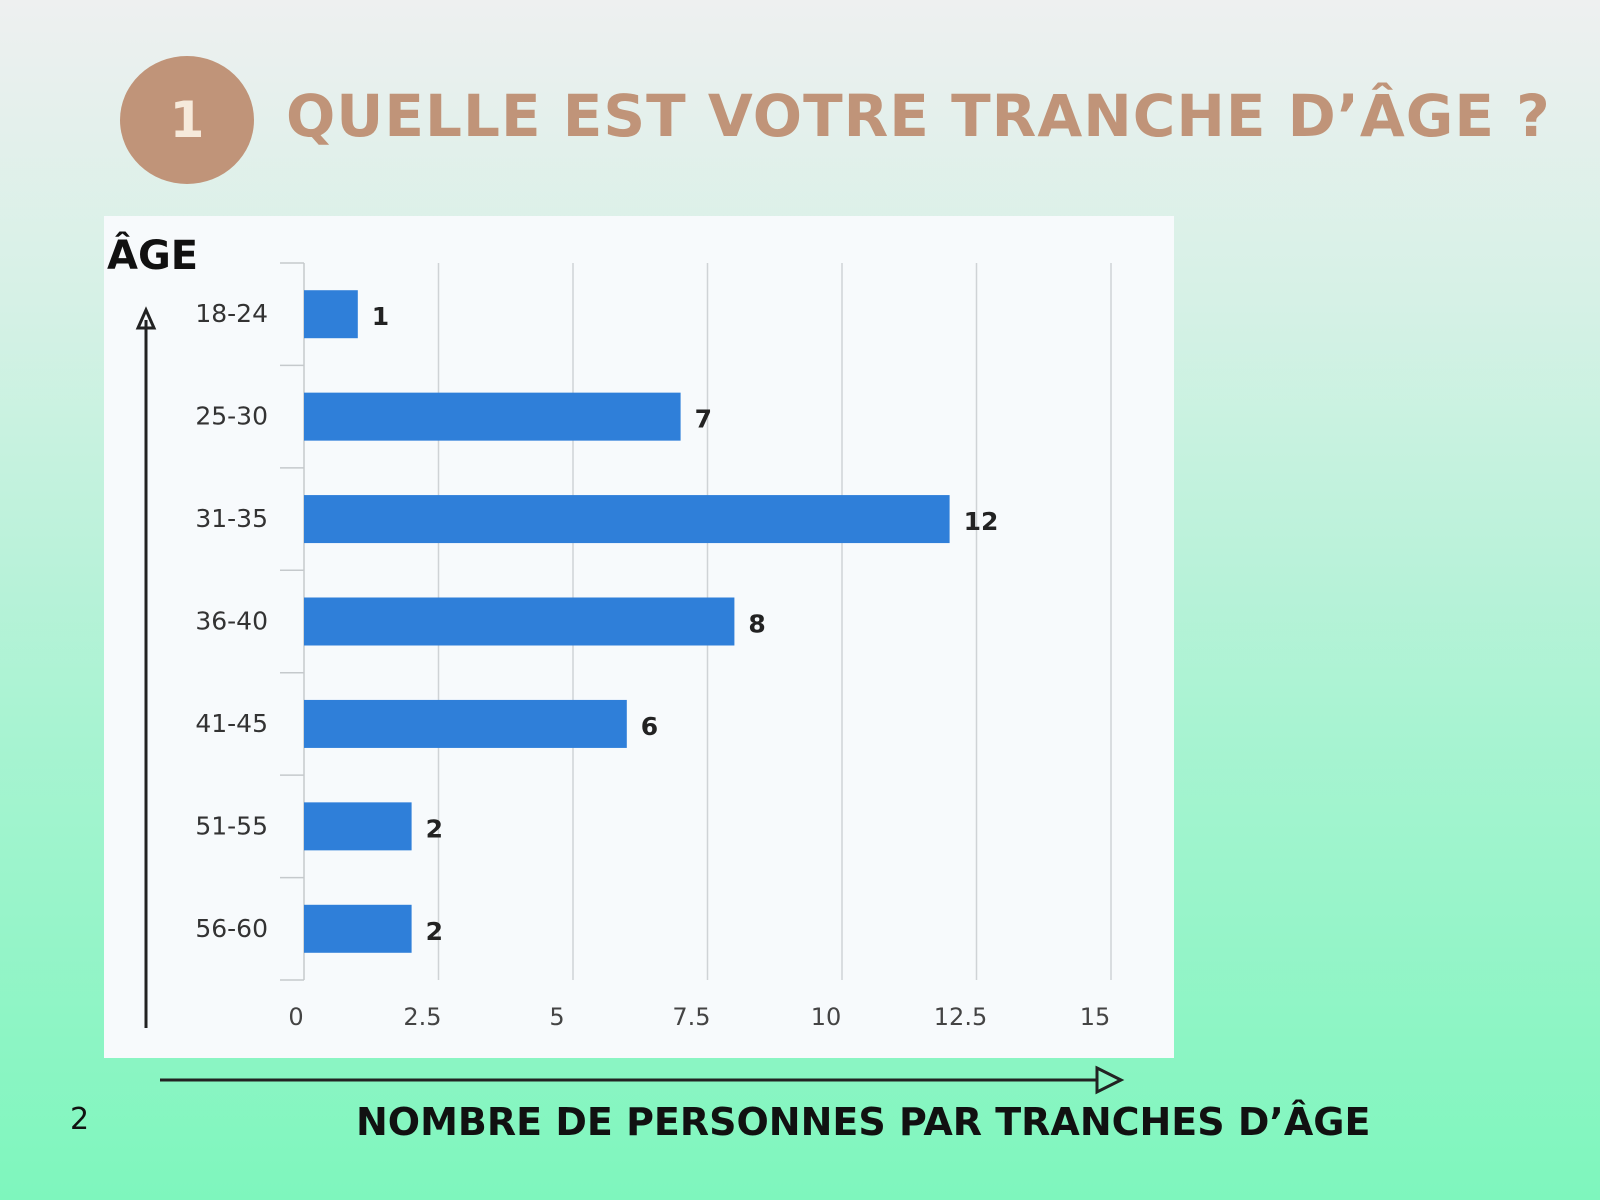 The width and height of the screenshot is (1600, 1200). What do you see at coordinates (1110, 1080) in the screenshot?
I see `x-arrow-head` at bounding box center [1110, 1080].